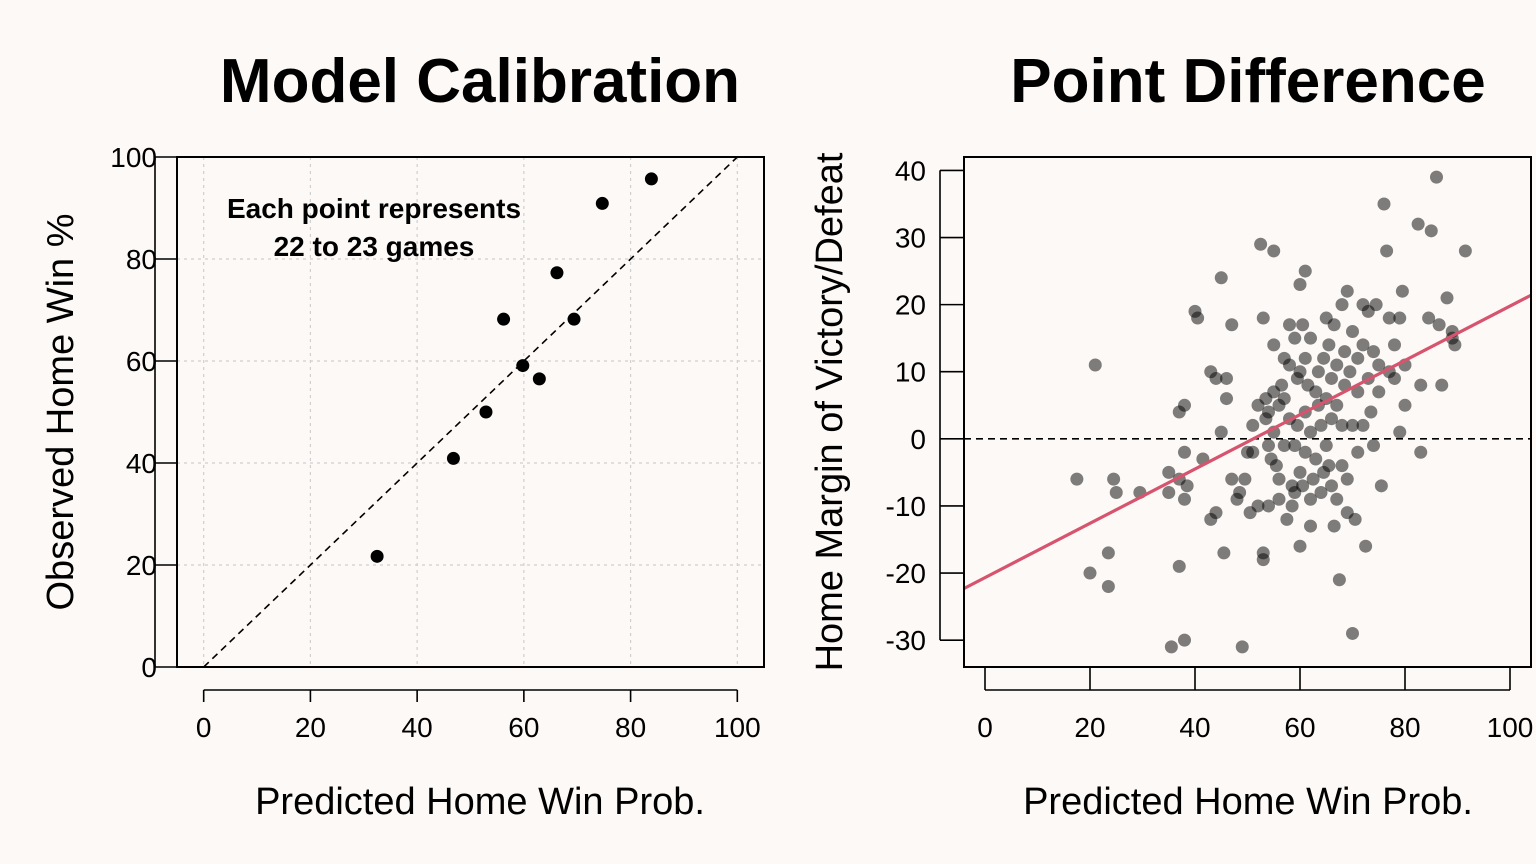 This screenshot has width=1536, height=864. I want to click on x-tick-label: 40, so click(417, 727).